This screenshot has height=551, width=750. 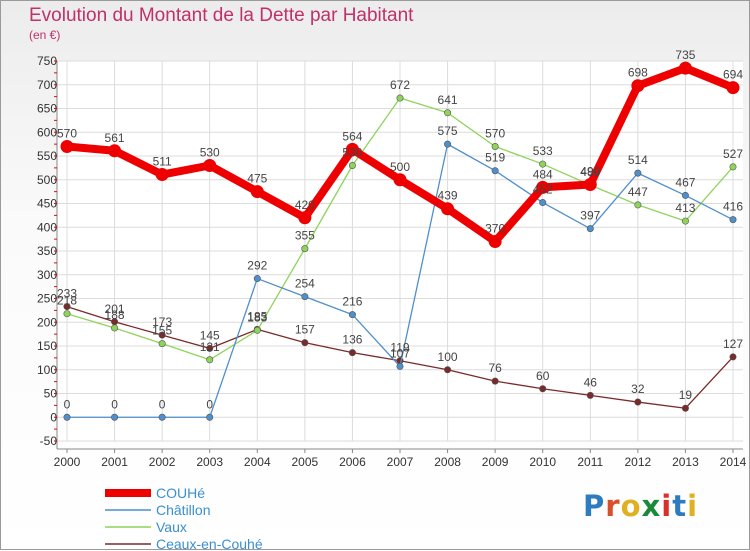 I want to click on x-tick-label: 2004, so click(x=257, y=462).